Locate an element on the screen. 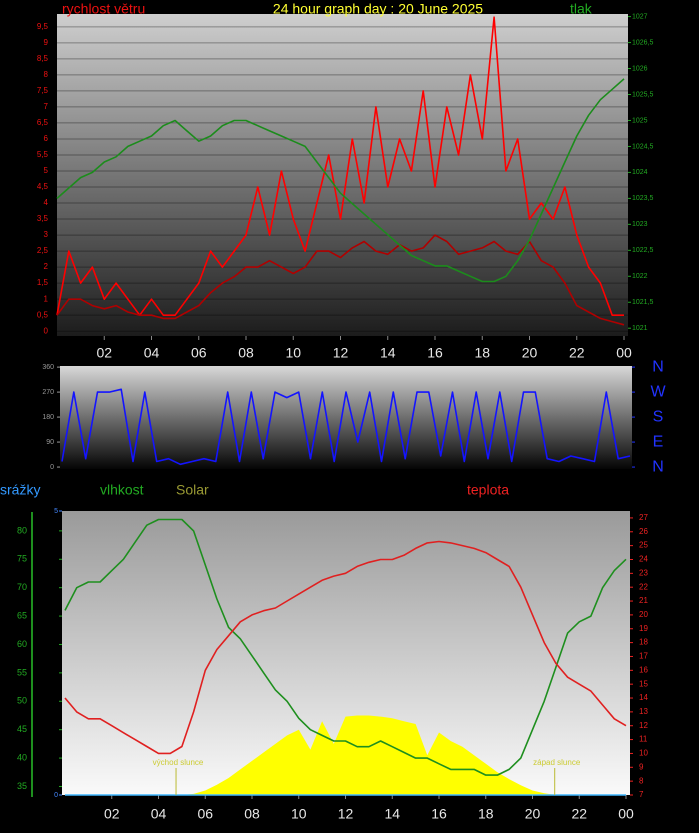 The height and width of the screenshot is (833, 699). y2-tick-label: 20 is located at coordinates (643, 614).